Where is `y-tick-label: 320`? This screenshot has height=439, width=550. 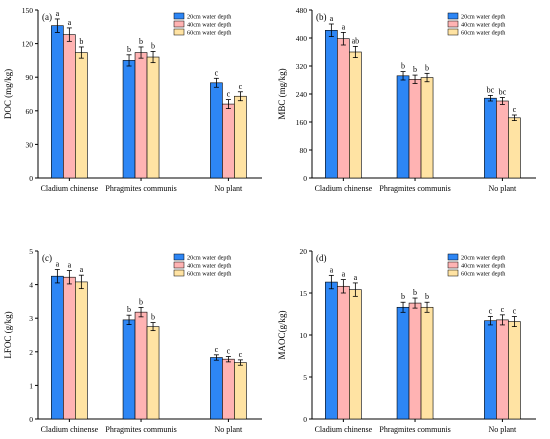 y-tick-label: 320 is located at coordinates (302, 66).